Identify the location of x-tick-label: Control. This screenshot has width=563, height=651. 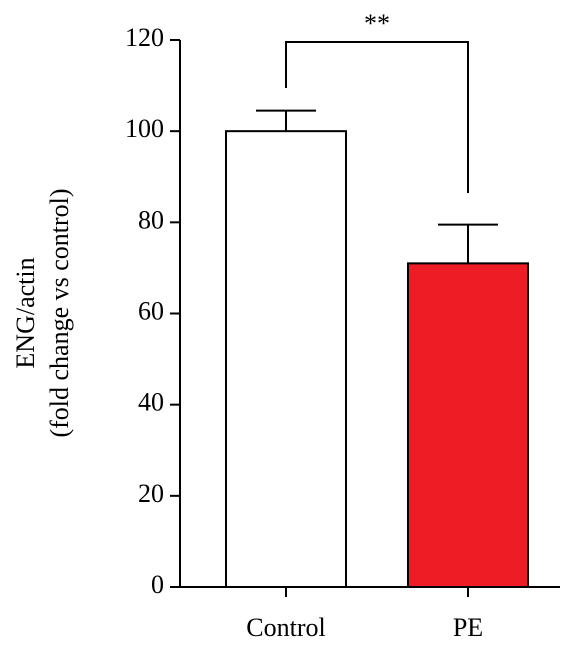
(285, 627).